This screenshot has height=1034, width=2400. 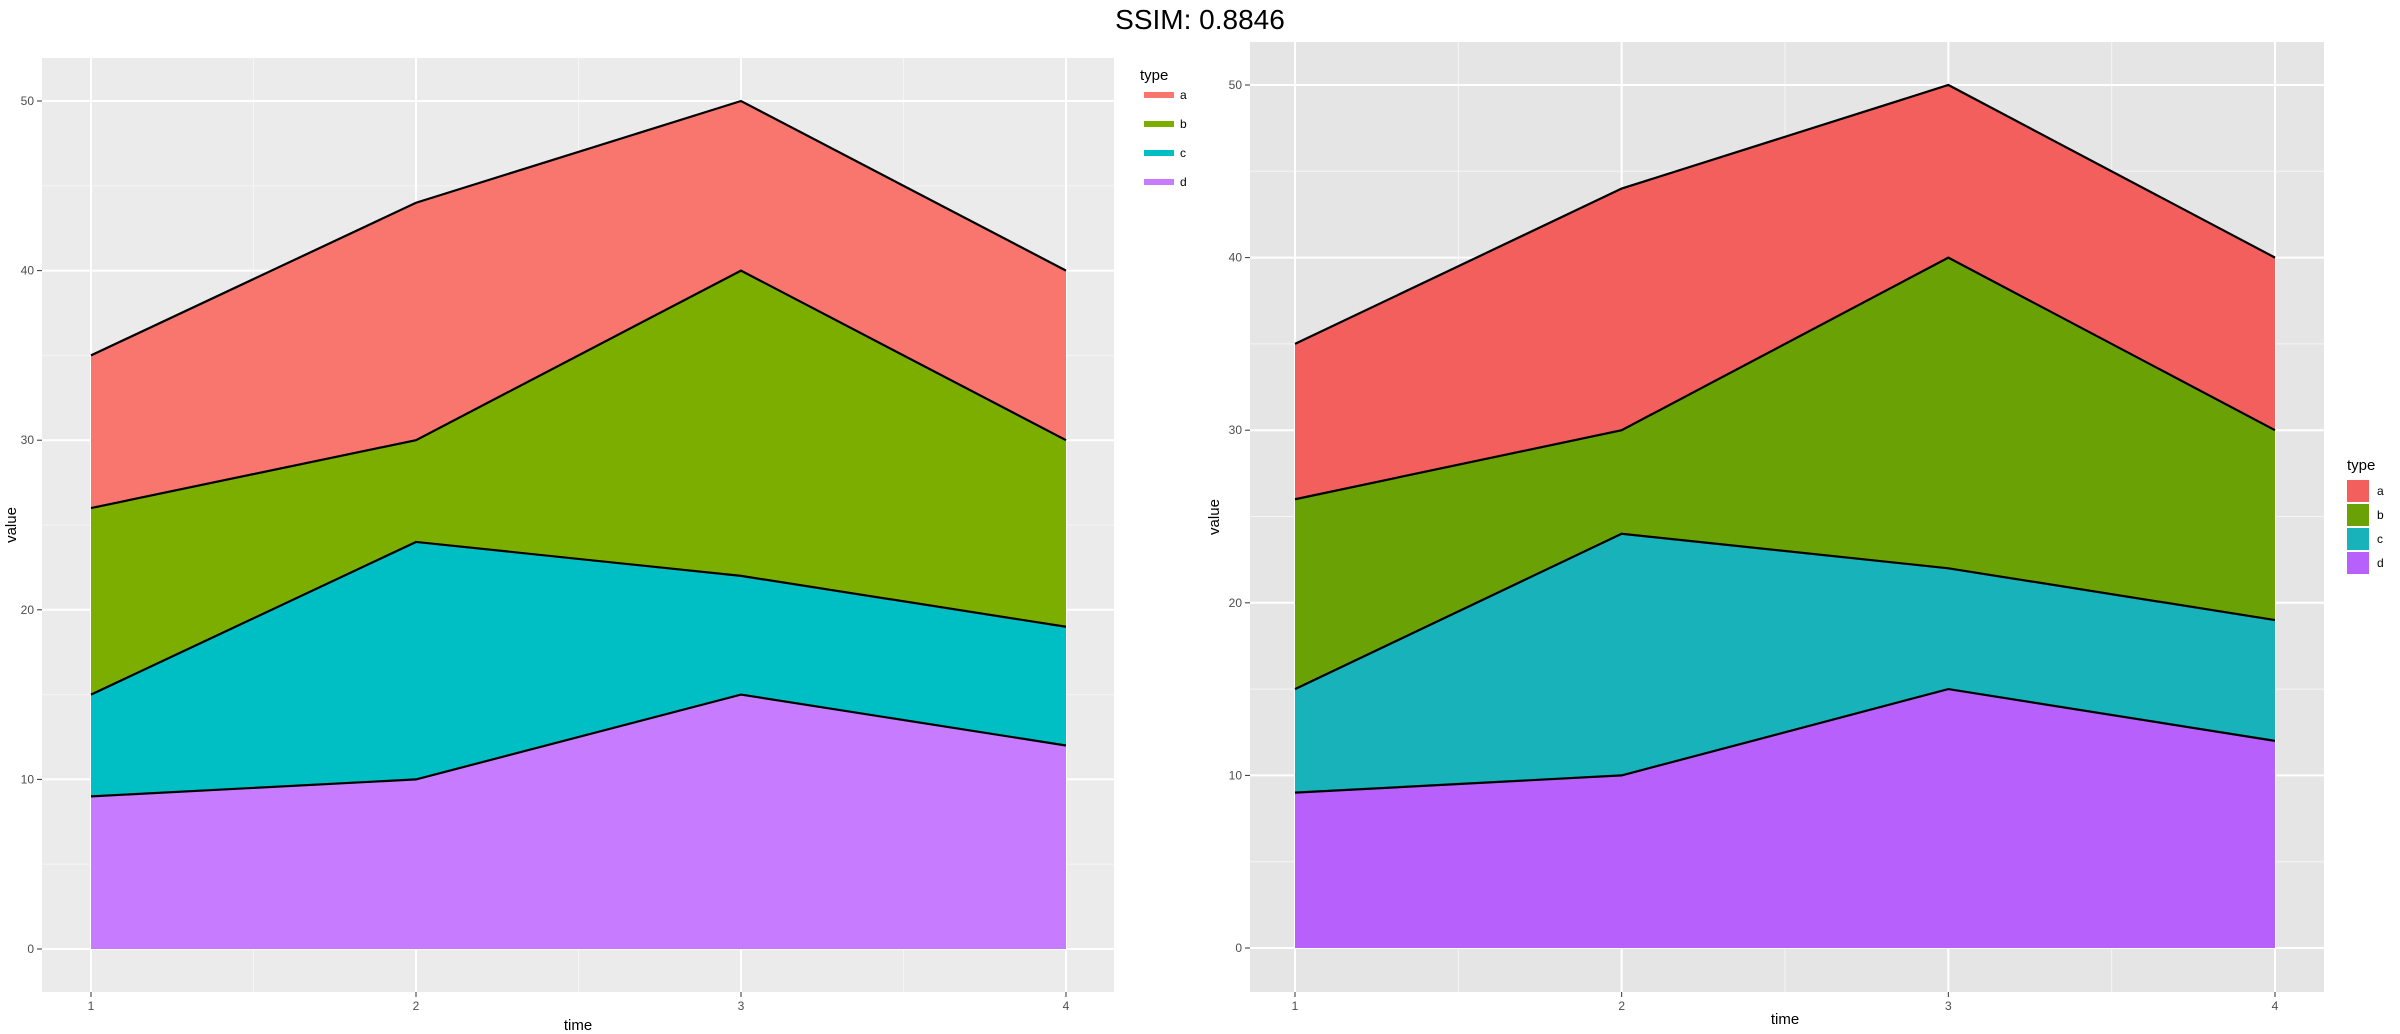 I want to click on page-title: SSIM: 0.8846, so click(x=1200, y=19).